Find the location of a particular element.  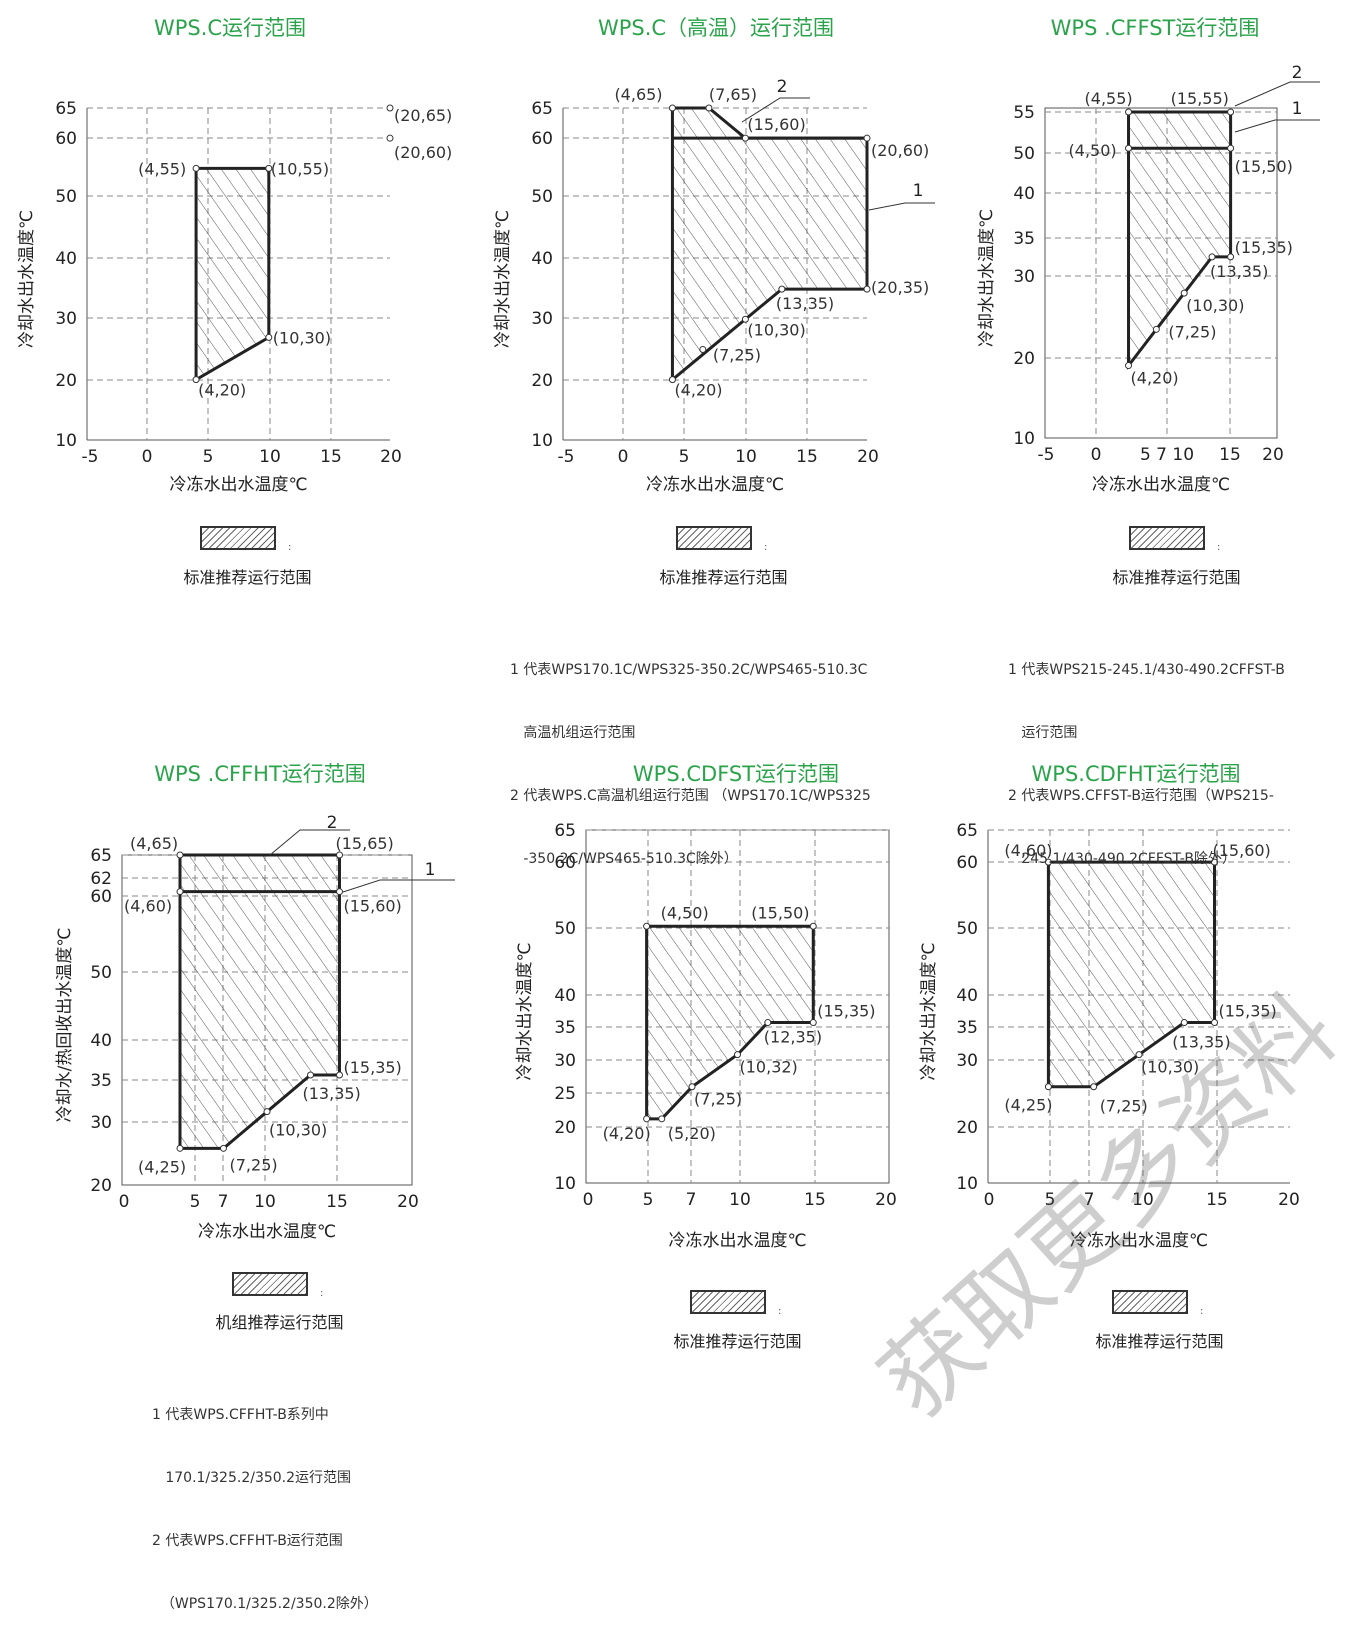

note-line: 1 代表WPS215-245.1/430-490.2CFFST-B is located at coordinates (1146, 670).